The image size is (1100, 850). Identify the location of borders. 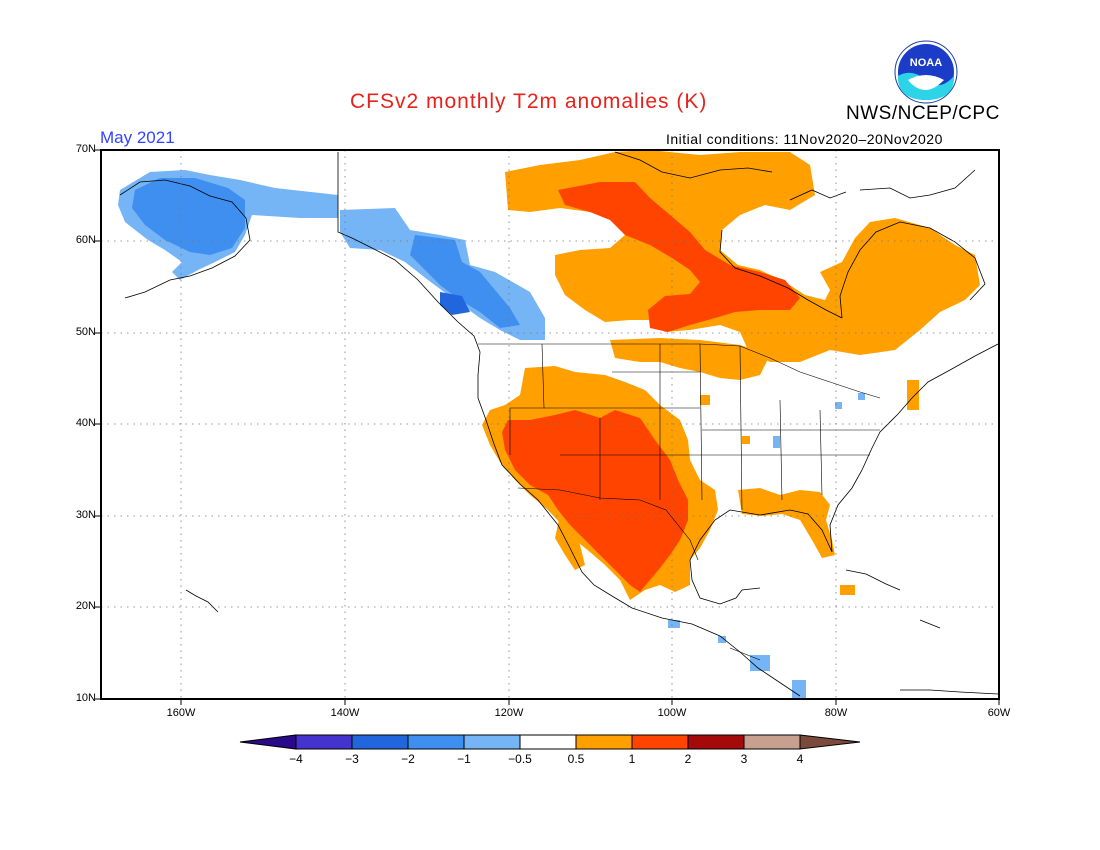
(679, 502).